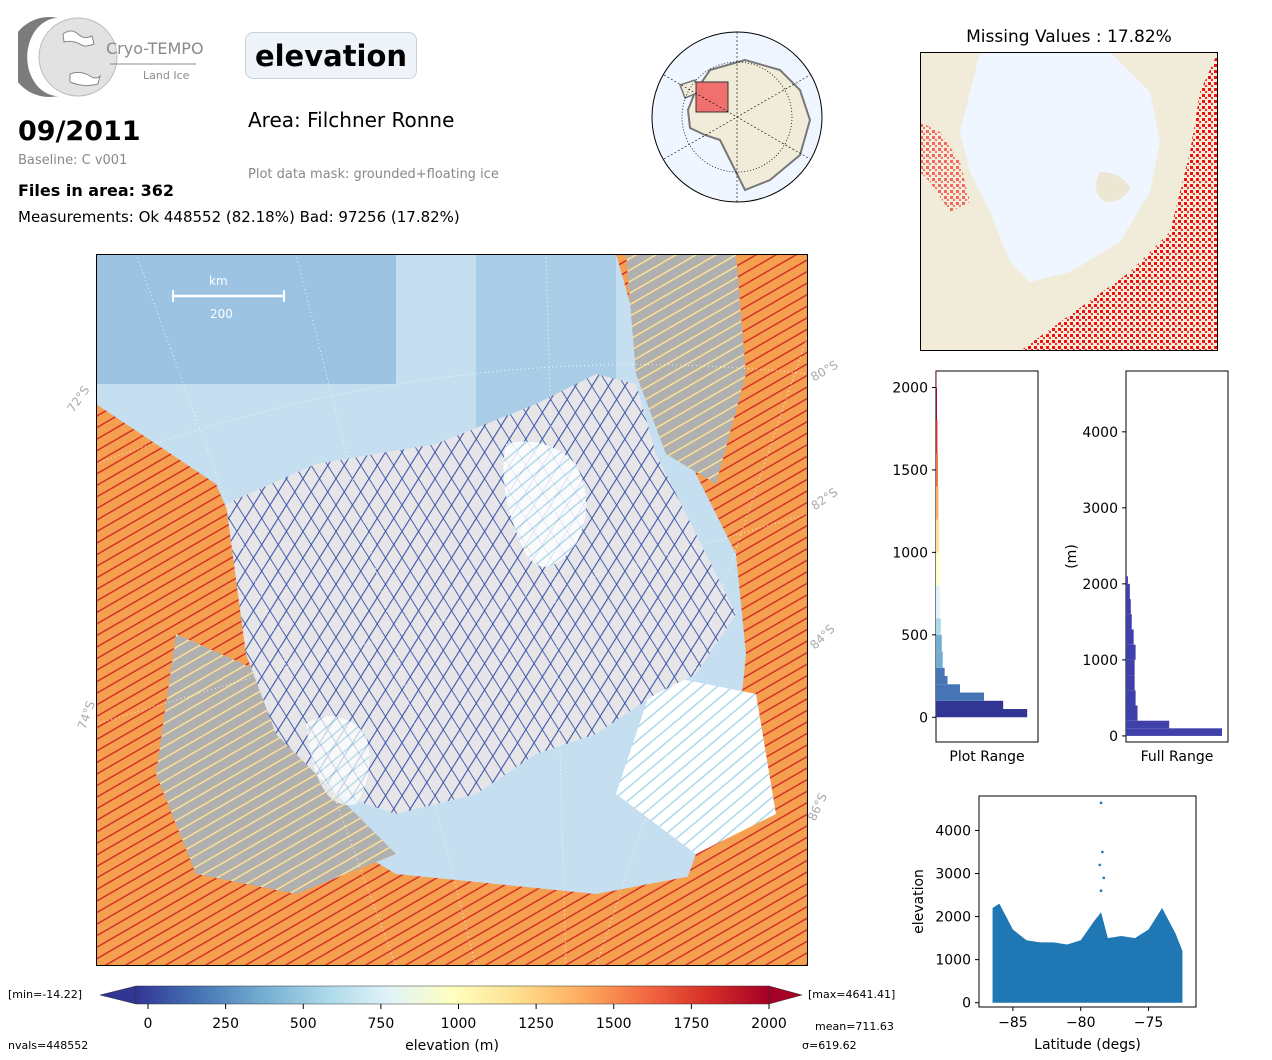  Describe the element at coordinates (459, 1024) in the screenshot. I see `colorbar-tick-label: 1000` at that location.